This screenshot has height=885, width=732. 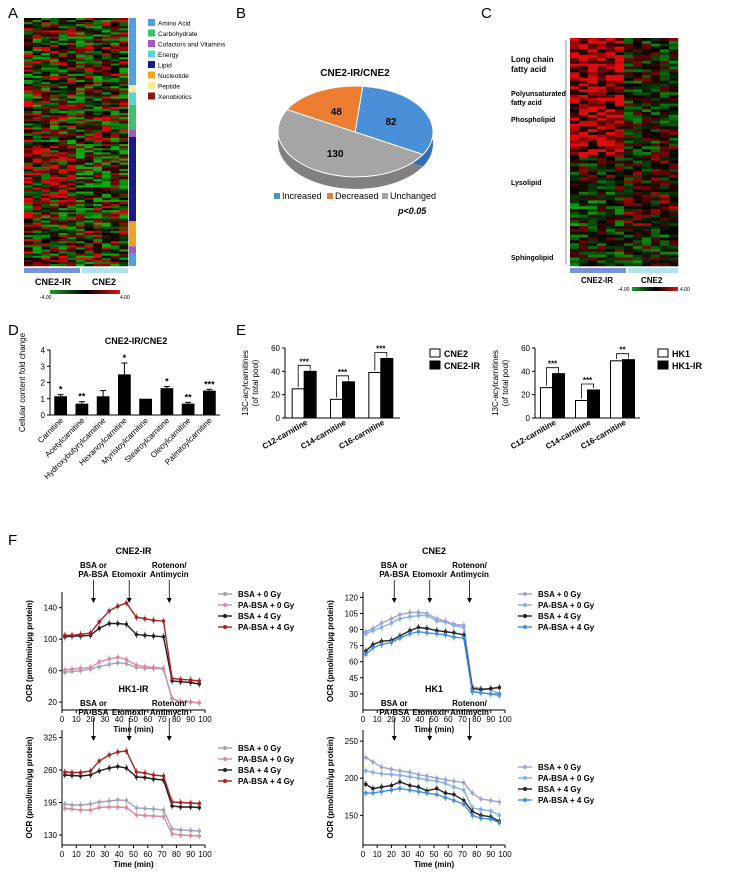 What do you see at coordinates (335, 154) in the screenshot?
I see `pie-slice-label: 130` at bounding box center [335, 154].